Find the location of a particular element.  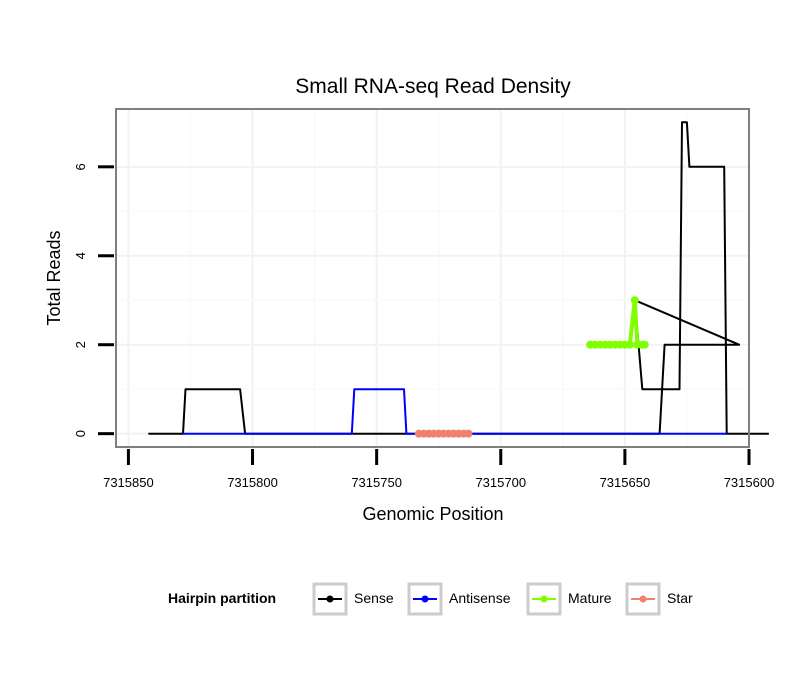

series-line-antisense is located at coordinates (455, 411).